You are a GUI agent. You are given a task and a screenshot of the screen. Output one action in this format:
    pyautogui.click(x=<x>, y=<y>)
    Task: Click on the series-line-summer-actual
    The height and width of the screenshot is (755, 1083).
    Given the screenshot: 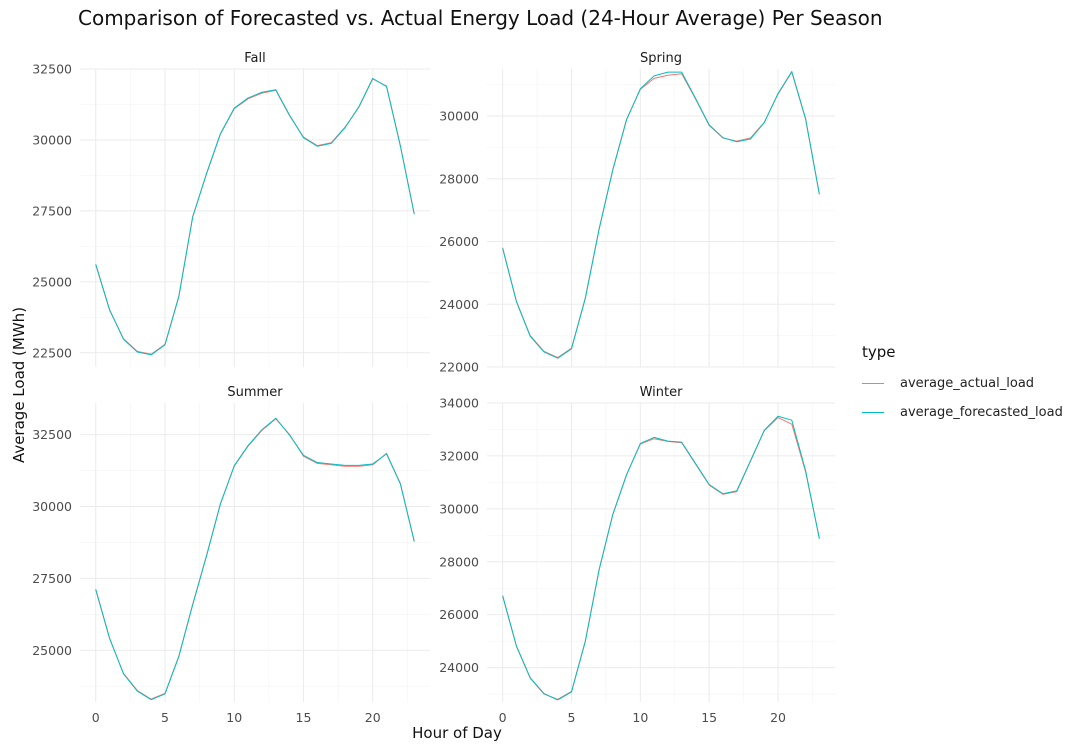 What is the action you would take?
    pyautogui.click(x=255, y=559)
    